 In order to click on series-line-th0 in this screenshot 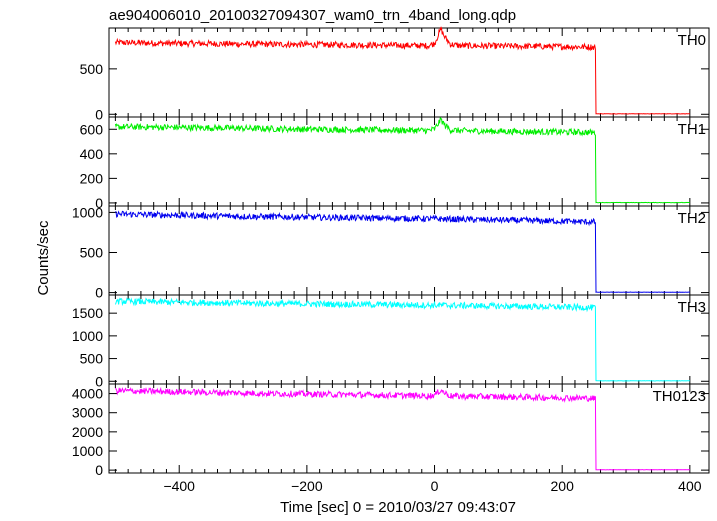, I will do `click(402, 70)`.